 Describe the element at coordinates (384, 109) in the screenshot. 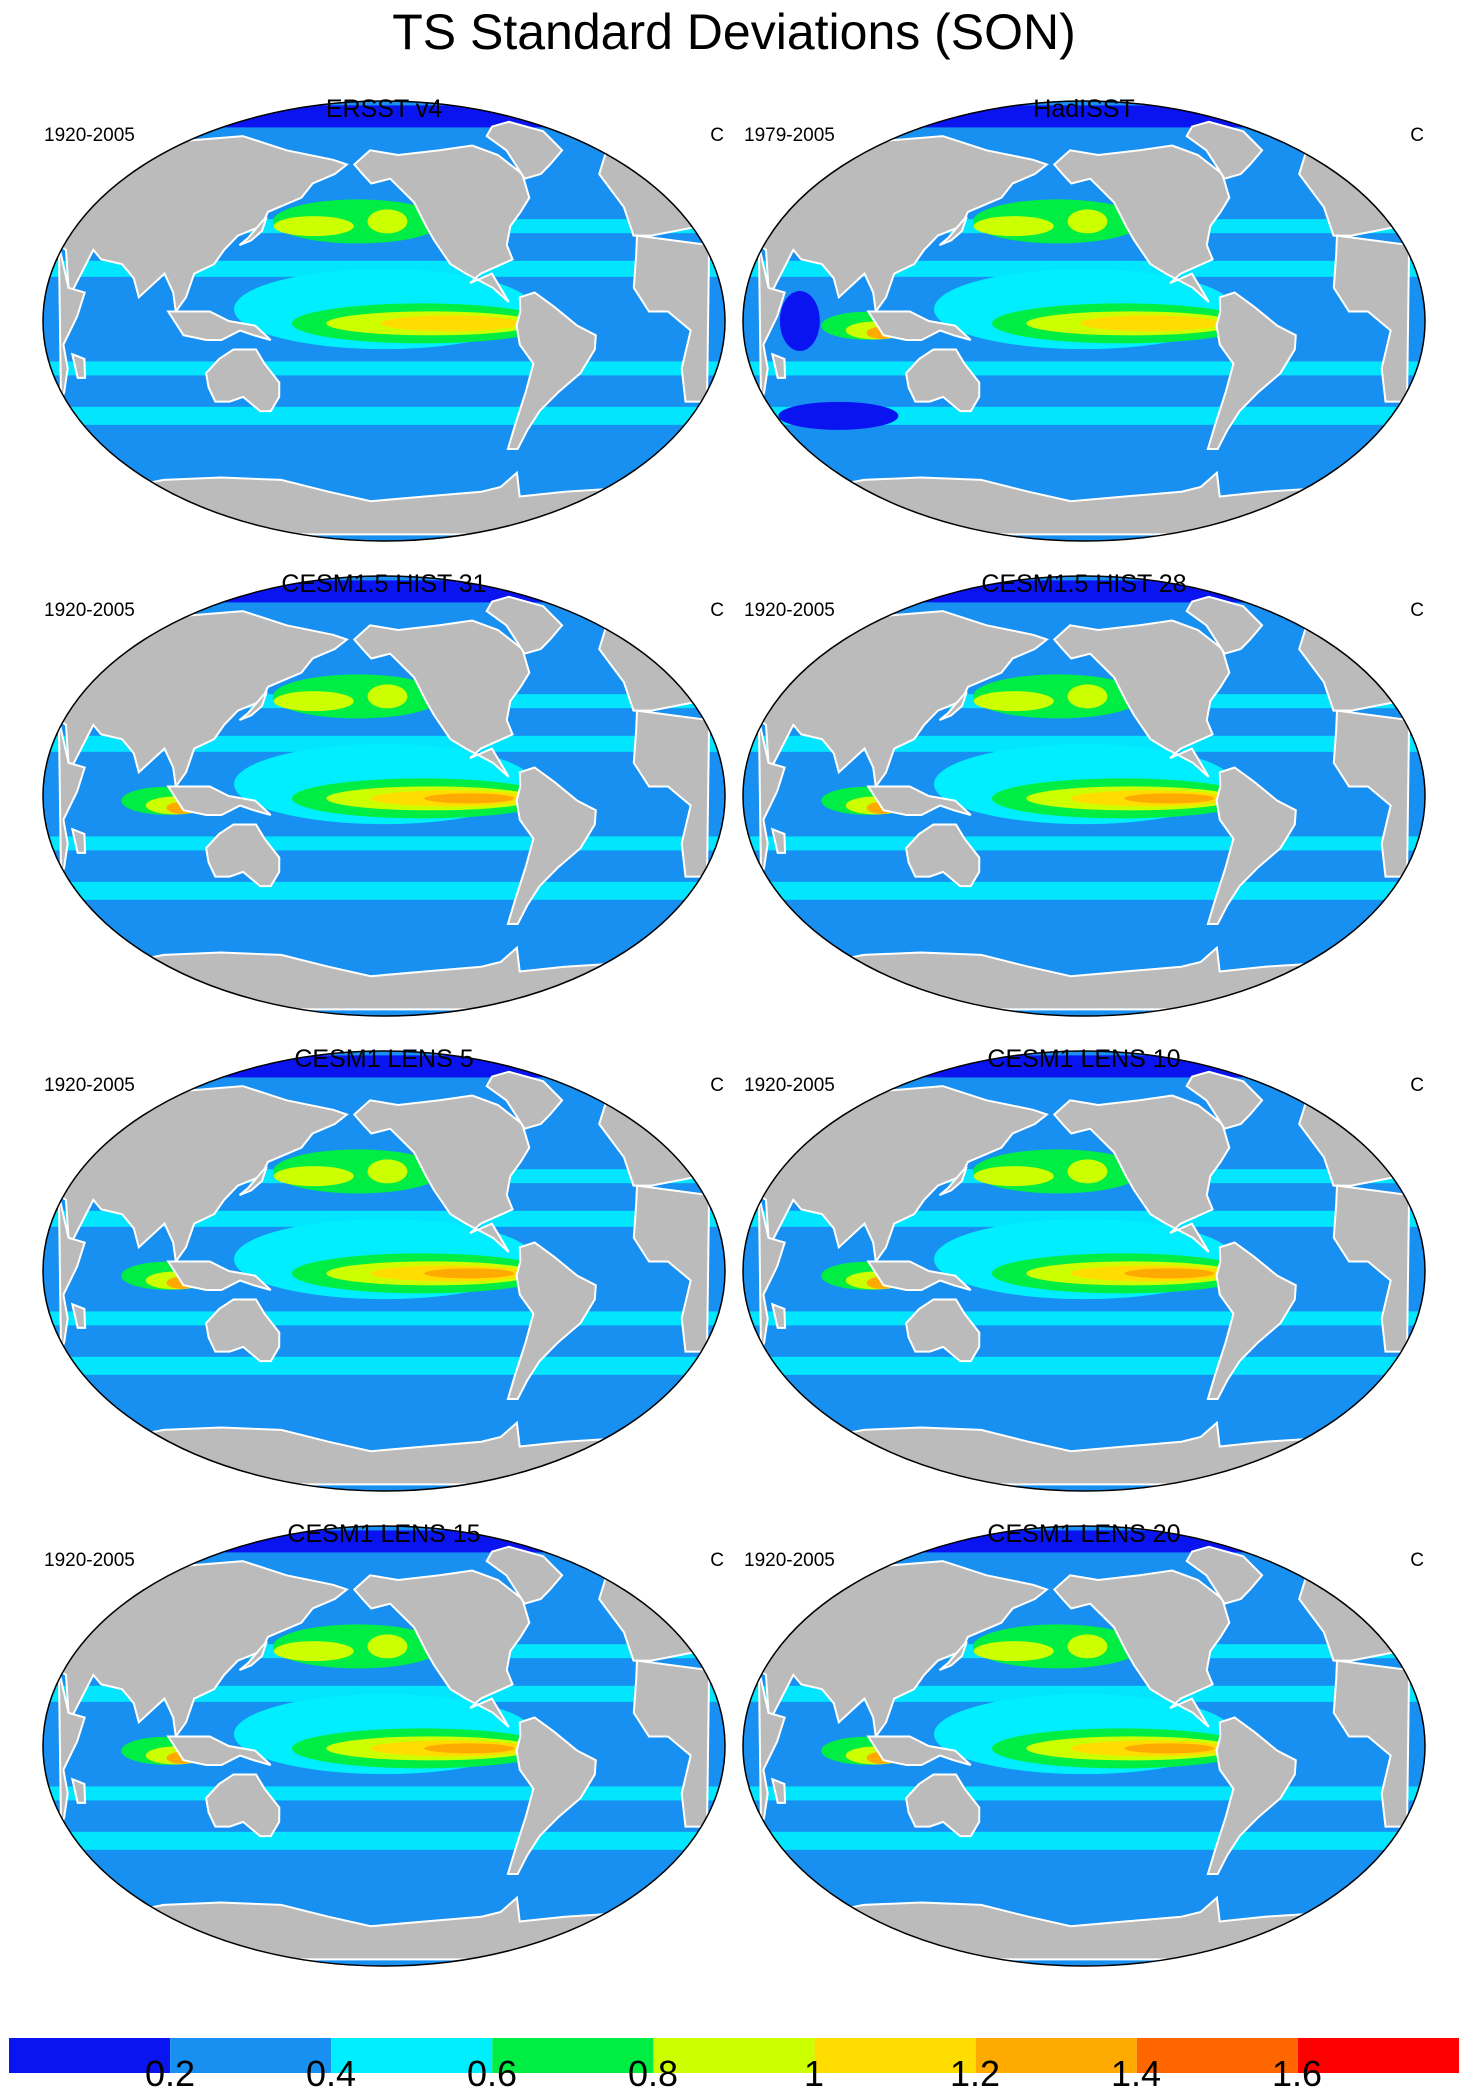

I see `panel-title: ERSST v4` at that location.